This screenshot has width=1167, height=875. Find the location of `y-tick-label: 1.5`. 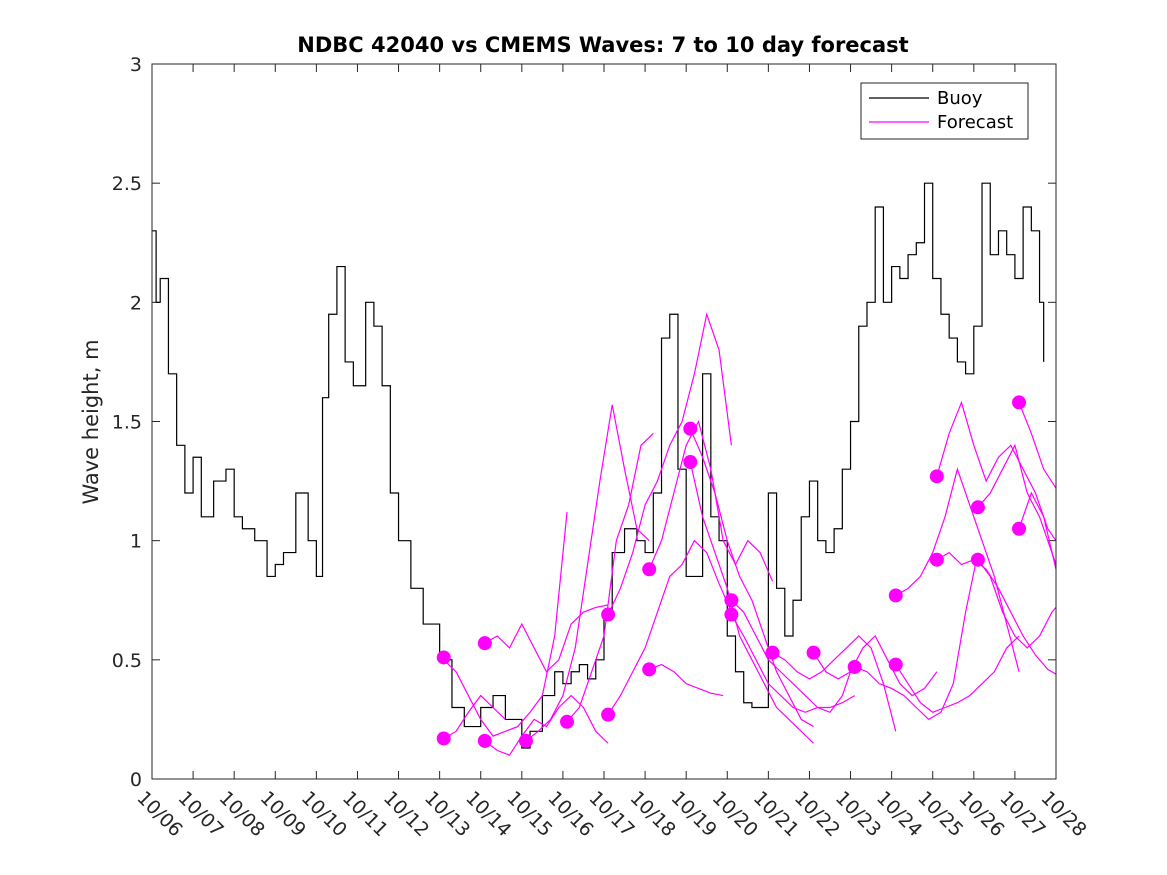

y-tick-label: 1.5 is located at coordinates (127, 423).